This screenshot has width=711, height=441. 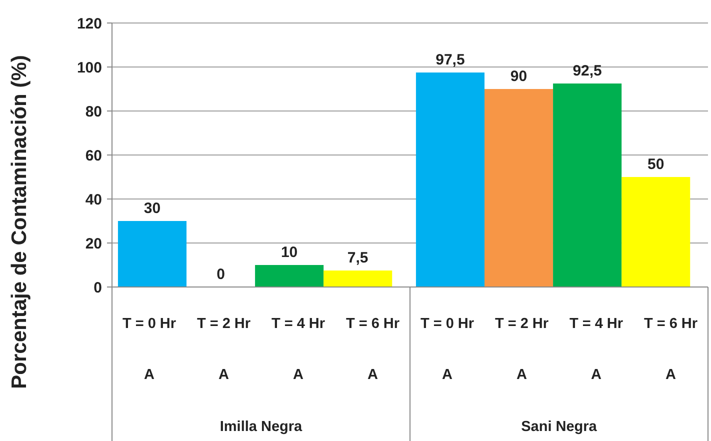 I want to click on y-tick-label: 100, so click(x=89, y=67).